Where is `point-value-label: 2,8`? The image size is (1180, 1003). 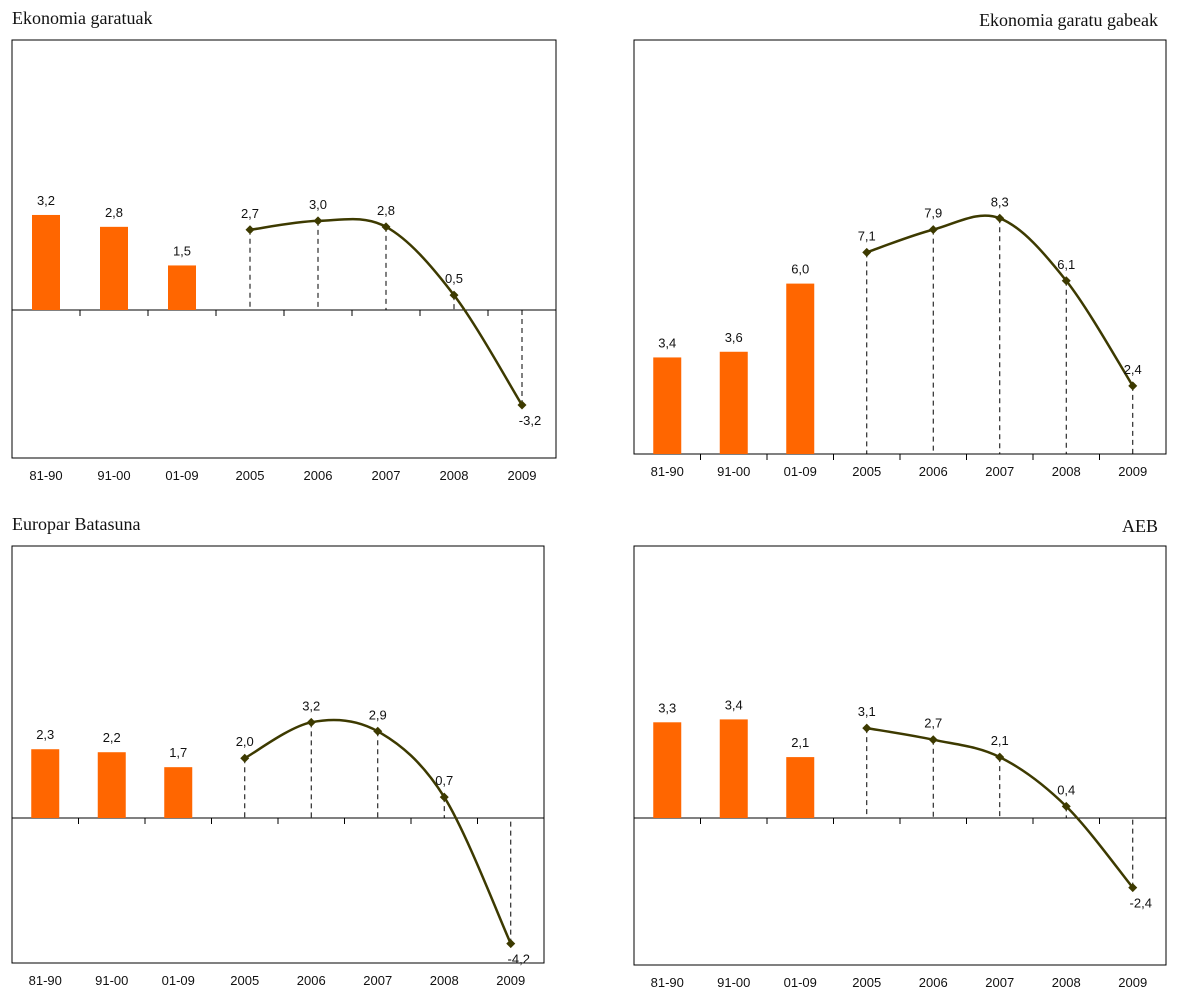
point-value-label: 2,8 is located at coordinates (386, 210).